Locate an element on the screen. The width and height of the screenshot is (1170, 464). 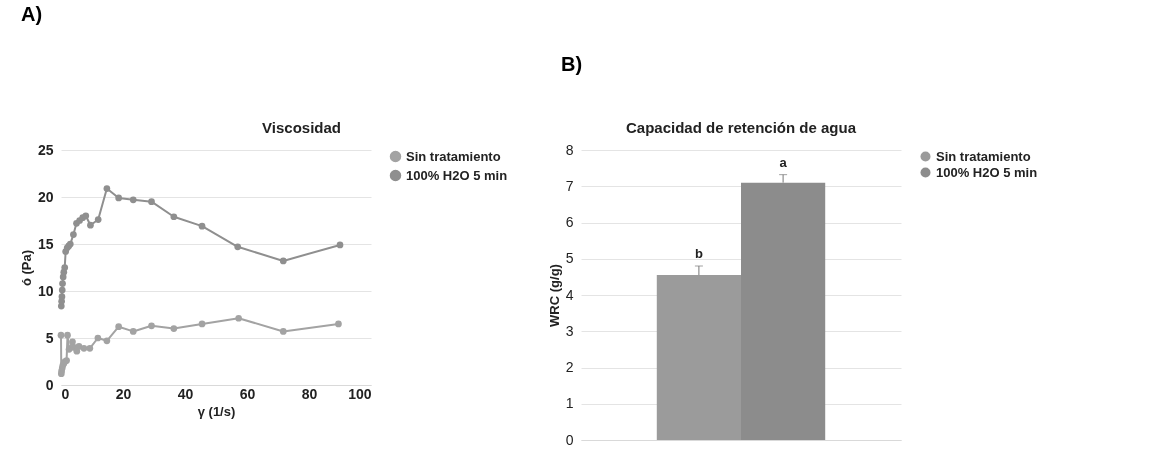
y-tick-label: 15 is located at coordinates (45, 243).